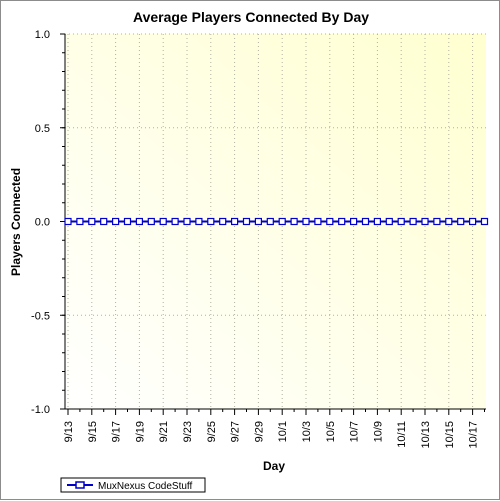  What do you see at coordinates (42, 35) in the screenshot?
I see `y-tick-label: 1.0` at bounding box center [42, 35].